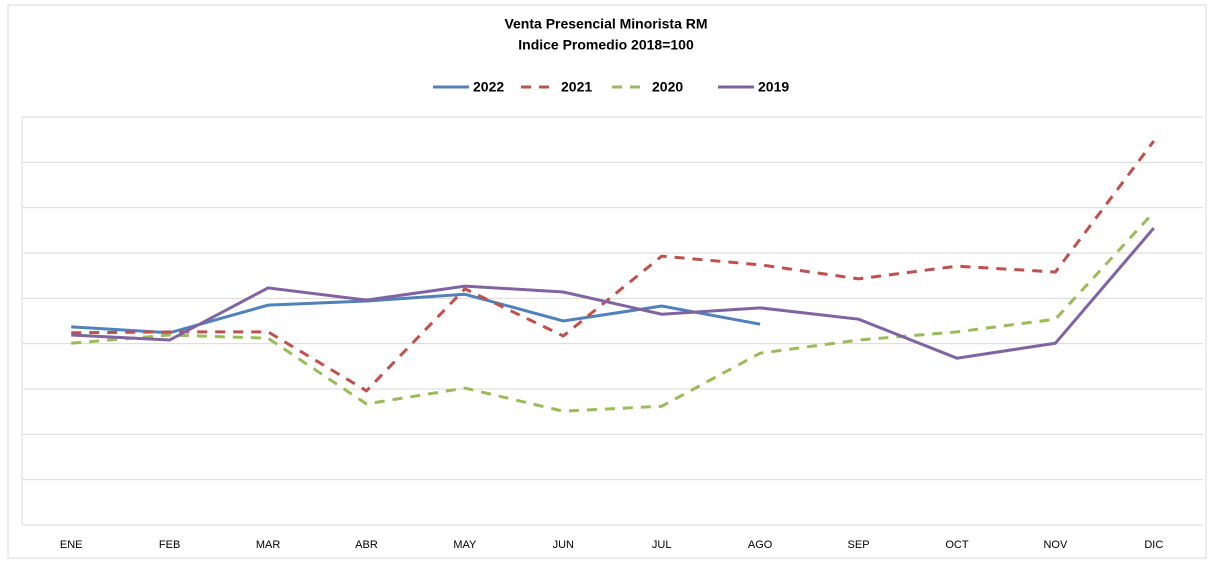  What do you see at coordinates (169, 545) in the screenshot?
I see `x-tick-label: FEB` at bounding box center [169, 545].